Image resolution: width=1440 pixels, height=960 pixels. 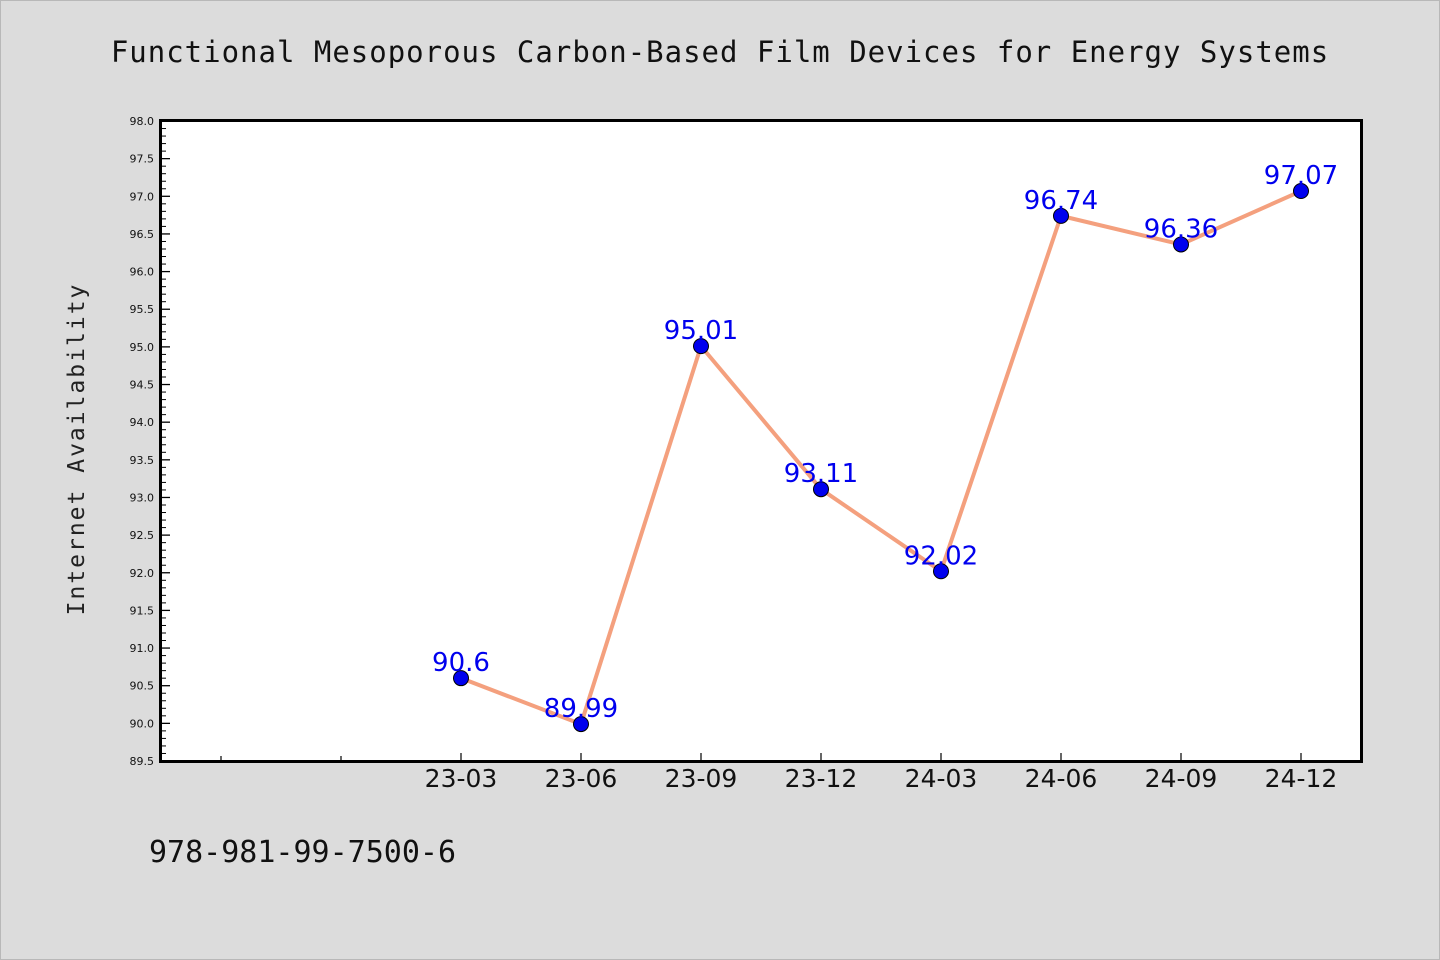 I want to click on y-tick-label: 90.0, so click(x=142, y=723).